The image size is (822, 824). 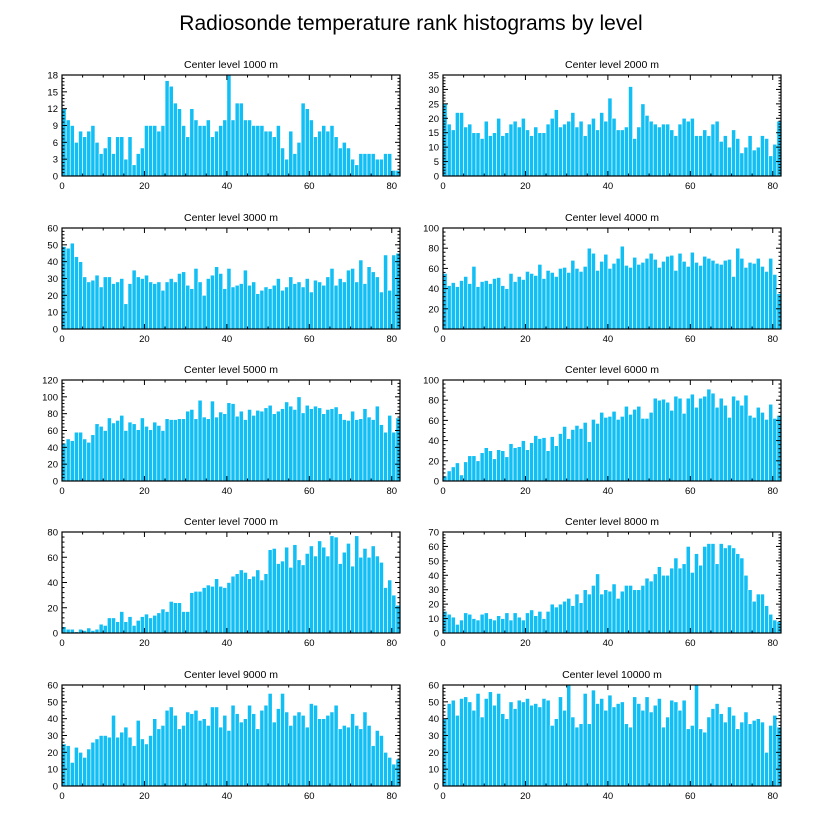 What do you see at coordinates (431, 229) in the screenshot?
I see `y-tick-label: 100` at bounding box center [431, 229].